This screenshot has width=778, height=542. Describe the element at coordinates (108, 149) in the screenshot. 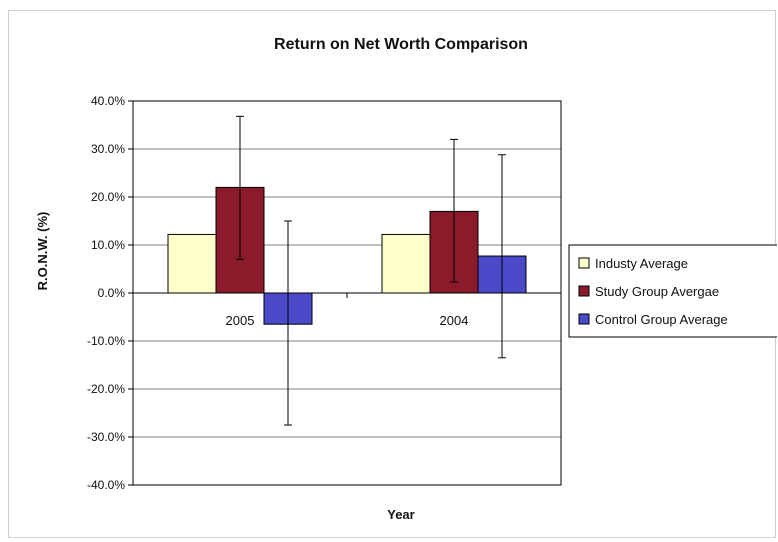

I see `y-tick-label: 30.0%` at that location.